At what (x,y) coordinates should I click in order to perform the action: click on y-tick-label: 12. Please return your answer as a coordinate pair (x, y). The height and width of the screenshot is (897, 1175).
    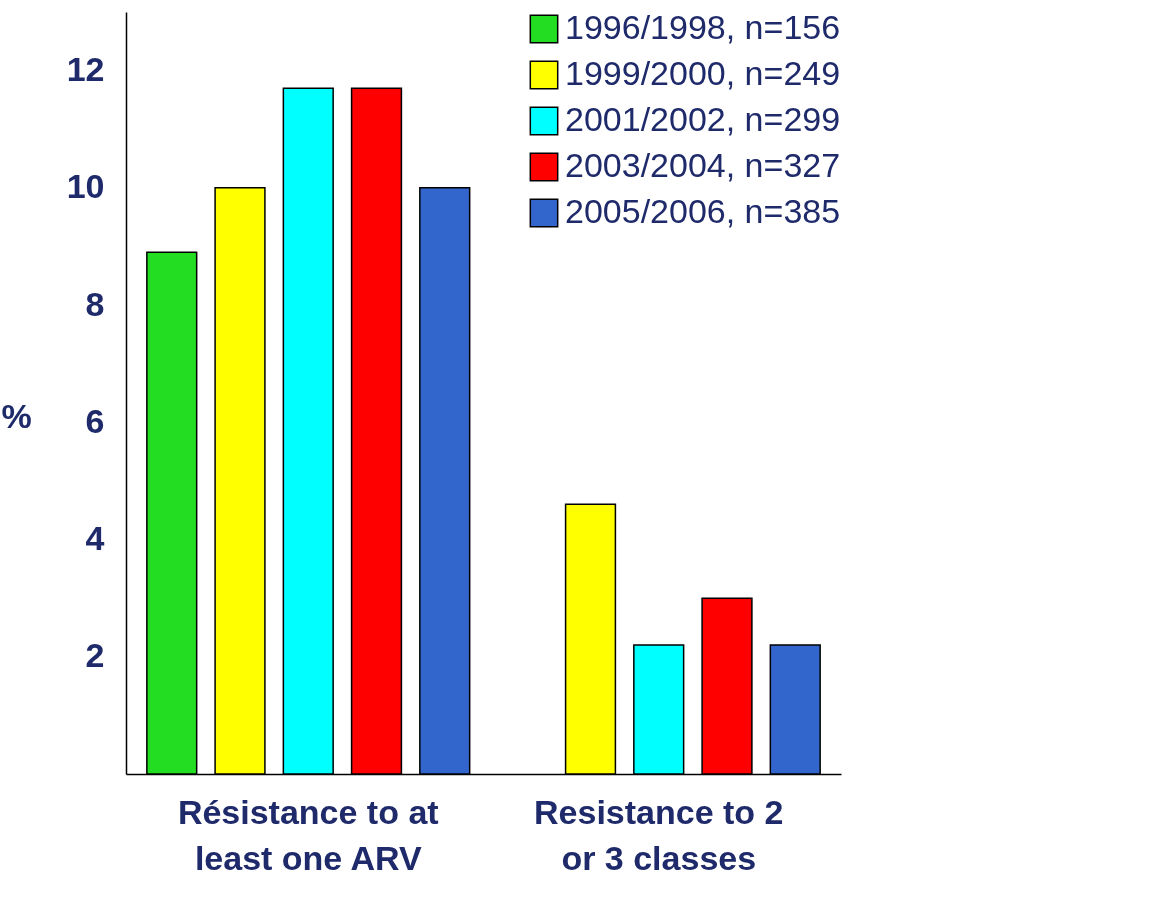
    Looking at the image, I should click on (85, 69).